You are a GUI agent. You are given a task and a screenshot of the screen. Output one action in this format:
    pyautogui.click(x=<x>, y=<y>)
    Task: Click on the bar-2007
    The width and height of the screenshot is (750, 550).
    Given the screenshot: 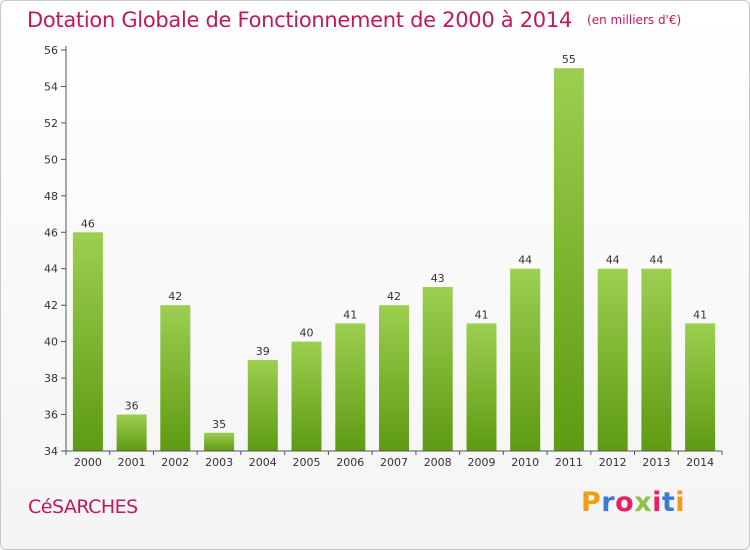 What is the action you would take?
    pyautogui.click(x=394, y=378)
    